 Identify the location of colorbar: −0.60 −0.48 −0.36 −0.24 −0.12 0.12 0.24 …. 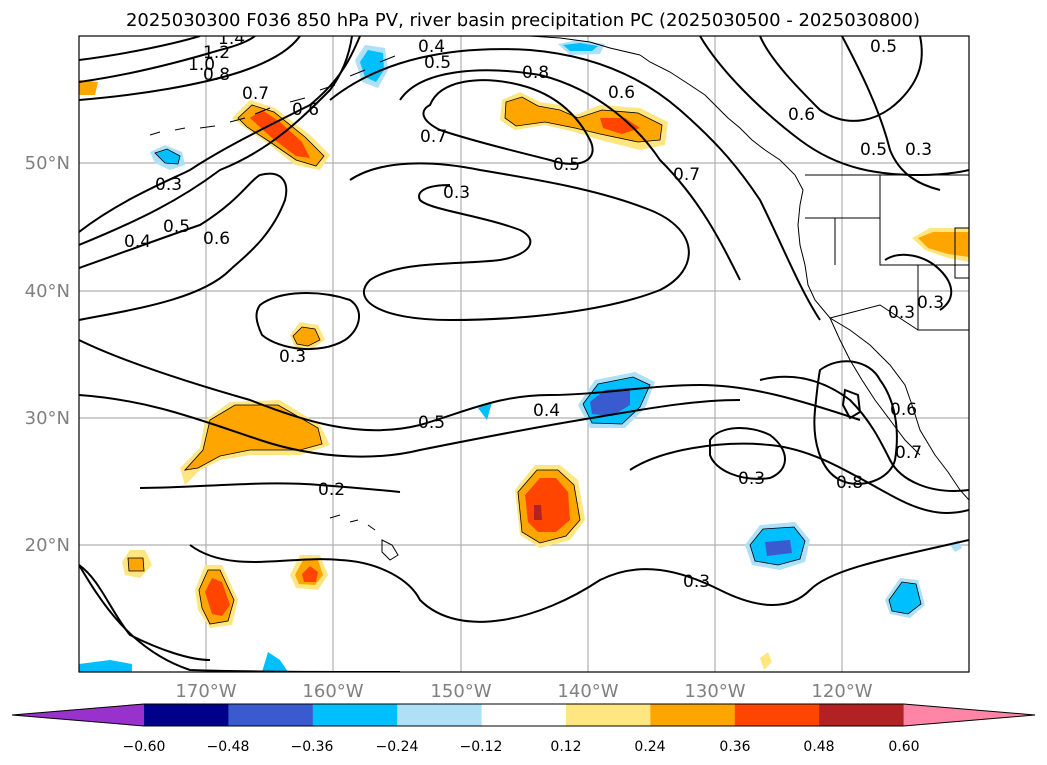
(523, 729).